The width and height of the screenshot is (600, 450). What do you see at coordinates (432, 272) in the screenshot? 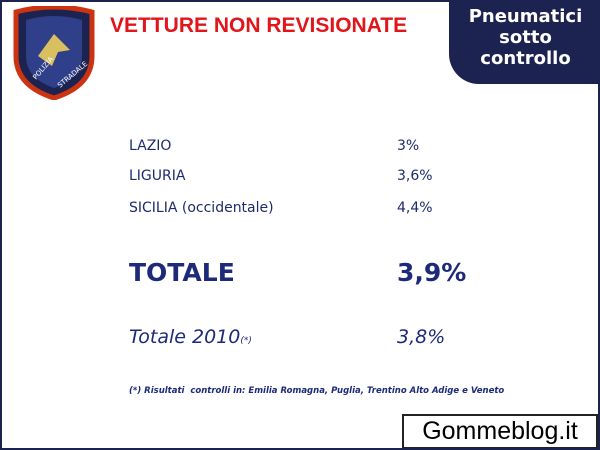
I see `total-value: 3,9%` at bounding box center [432, 272].